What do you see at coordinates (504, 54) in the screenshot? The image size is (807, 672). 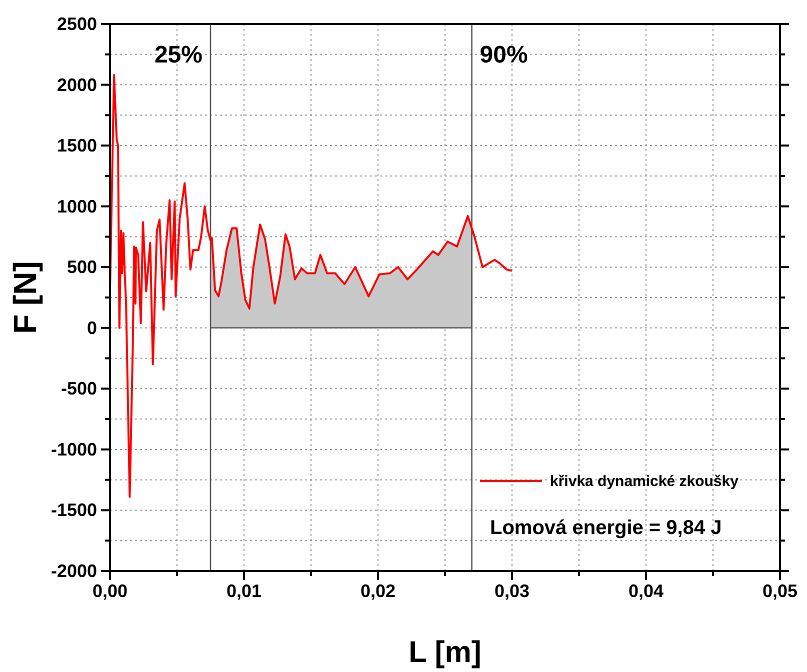 I see `annotation: 90%` at bounding box center [504, 54].